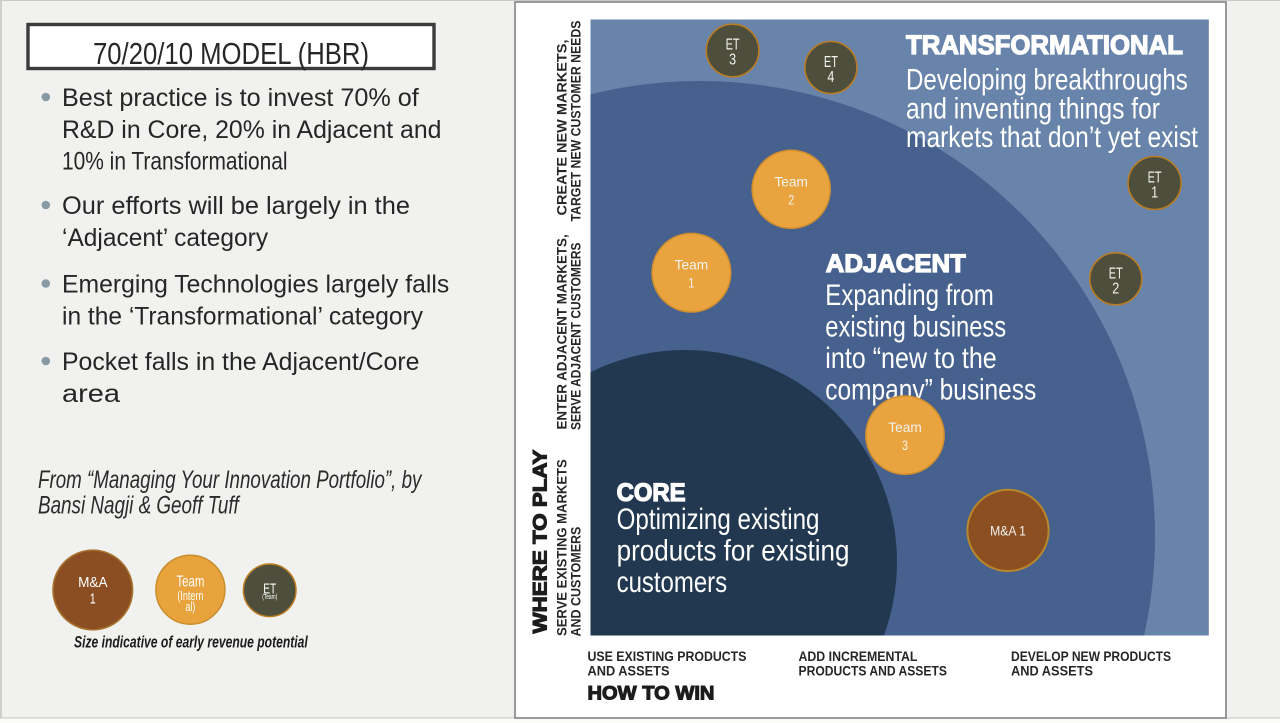  I want to click on svg-text: USE EXISTING PRODUCTS, so click(667, 656).